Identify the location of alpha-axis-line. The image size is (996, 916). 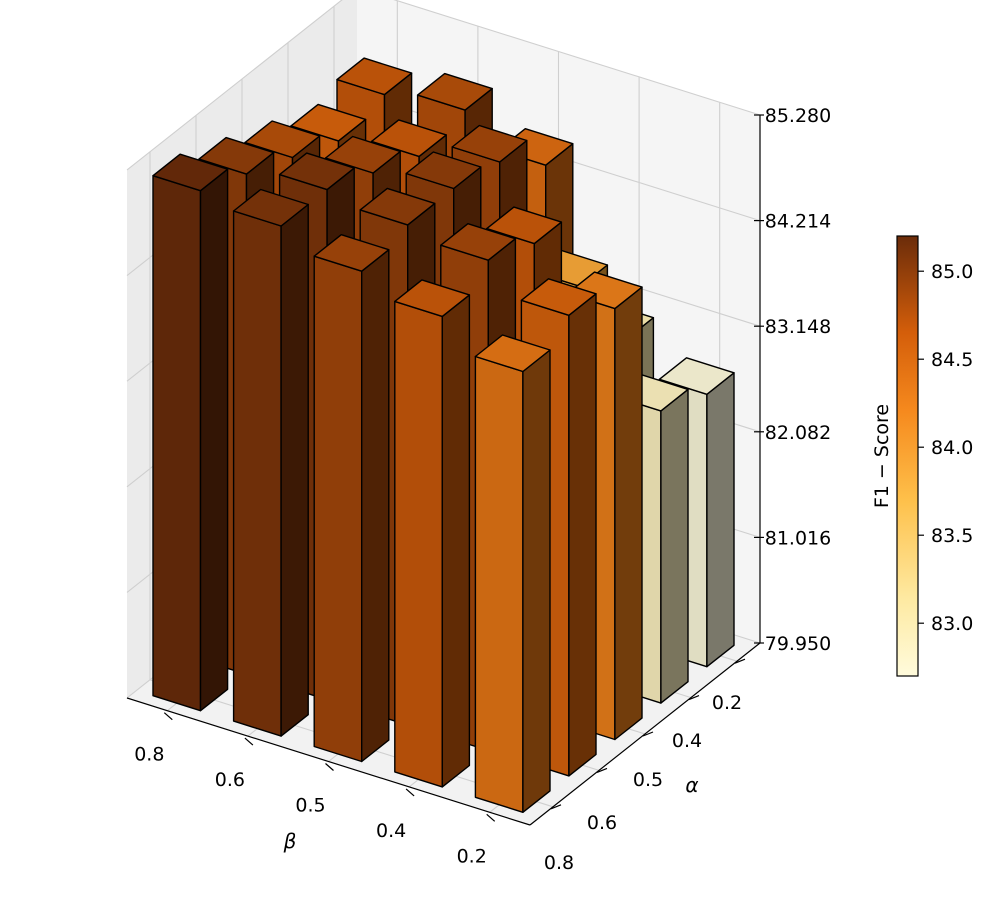
(645, 734).